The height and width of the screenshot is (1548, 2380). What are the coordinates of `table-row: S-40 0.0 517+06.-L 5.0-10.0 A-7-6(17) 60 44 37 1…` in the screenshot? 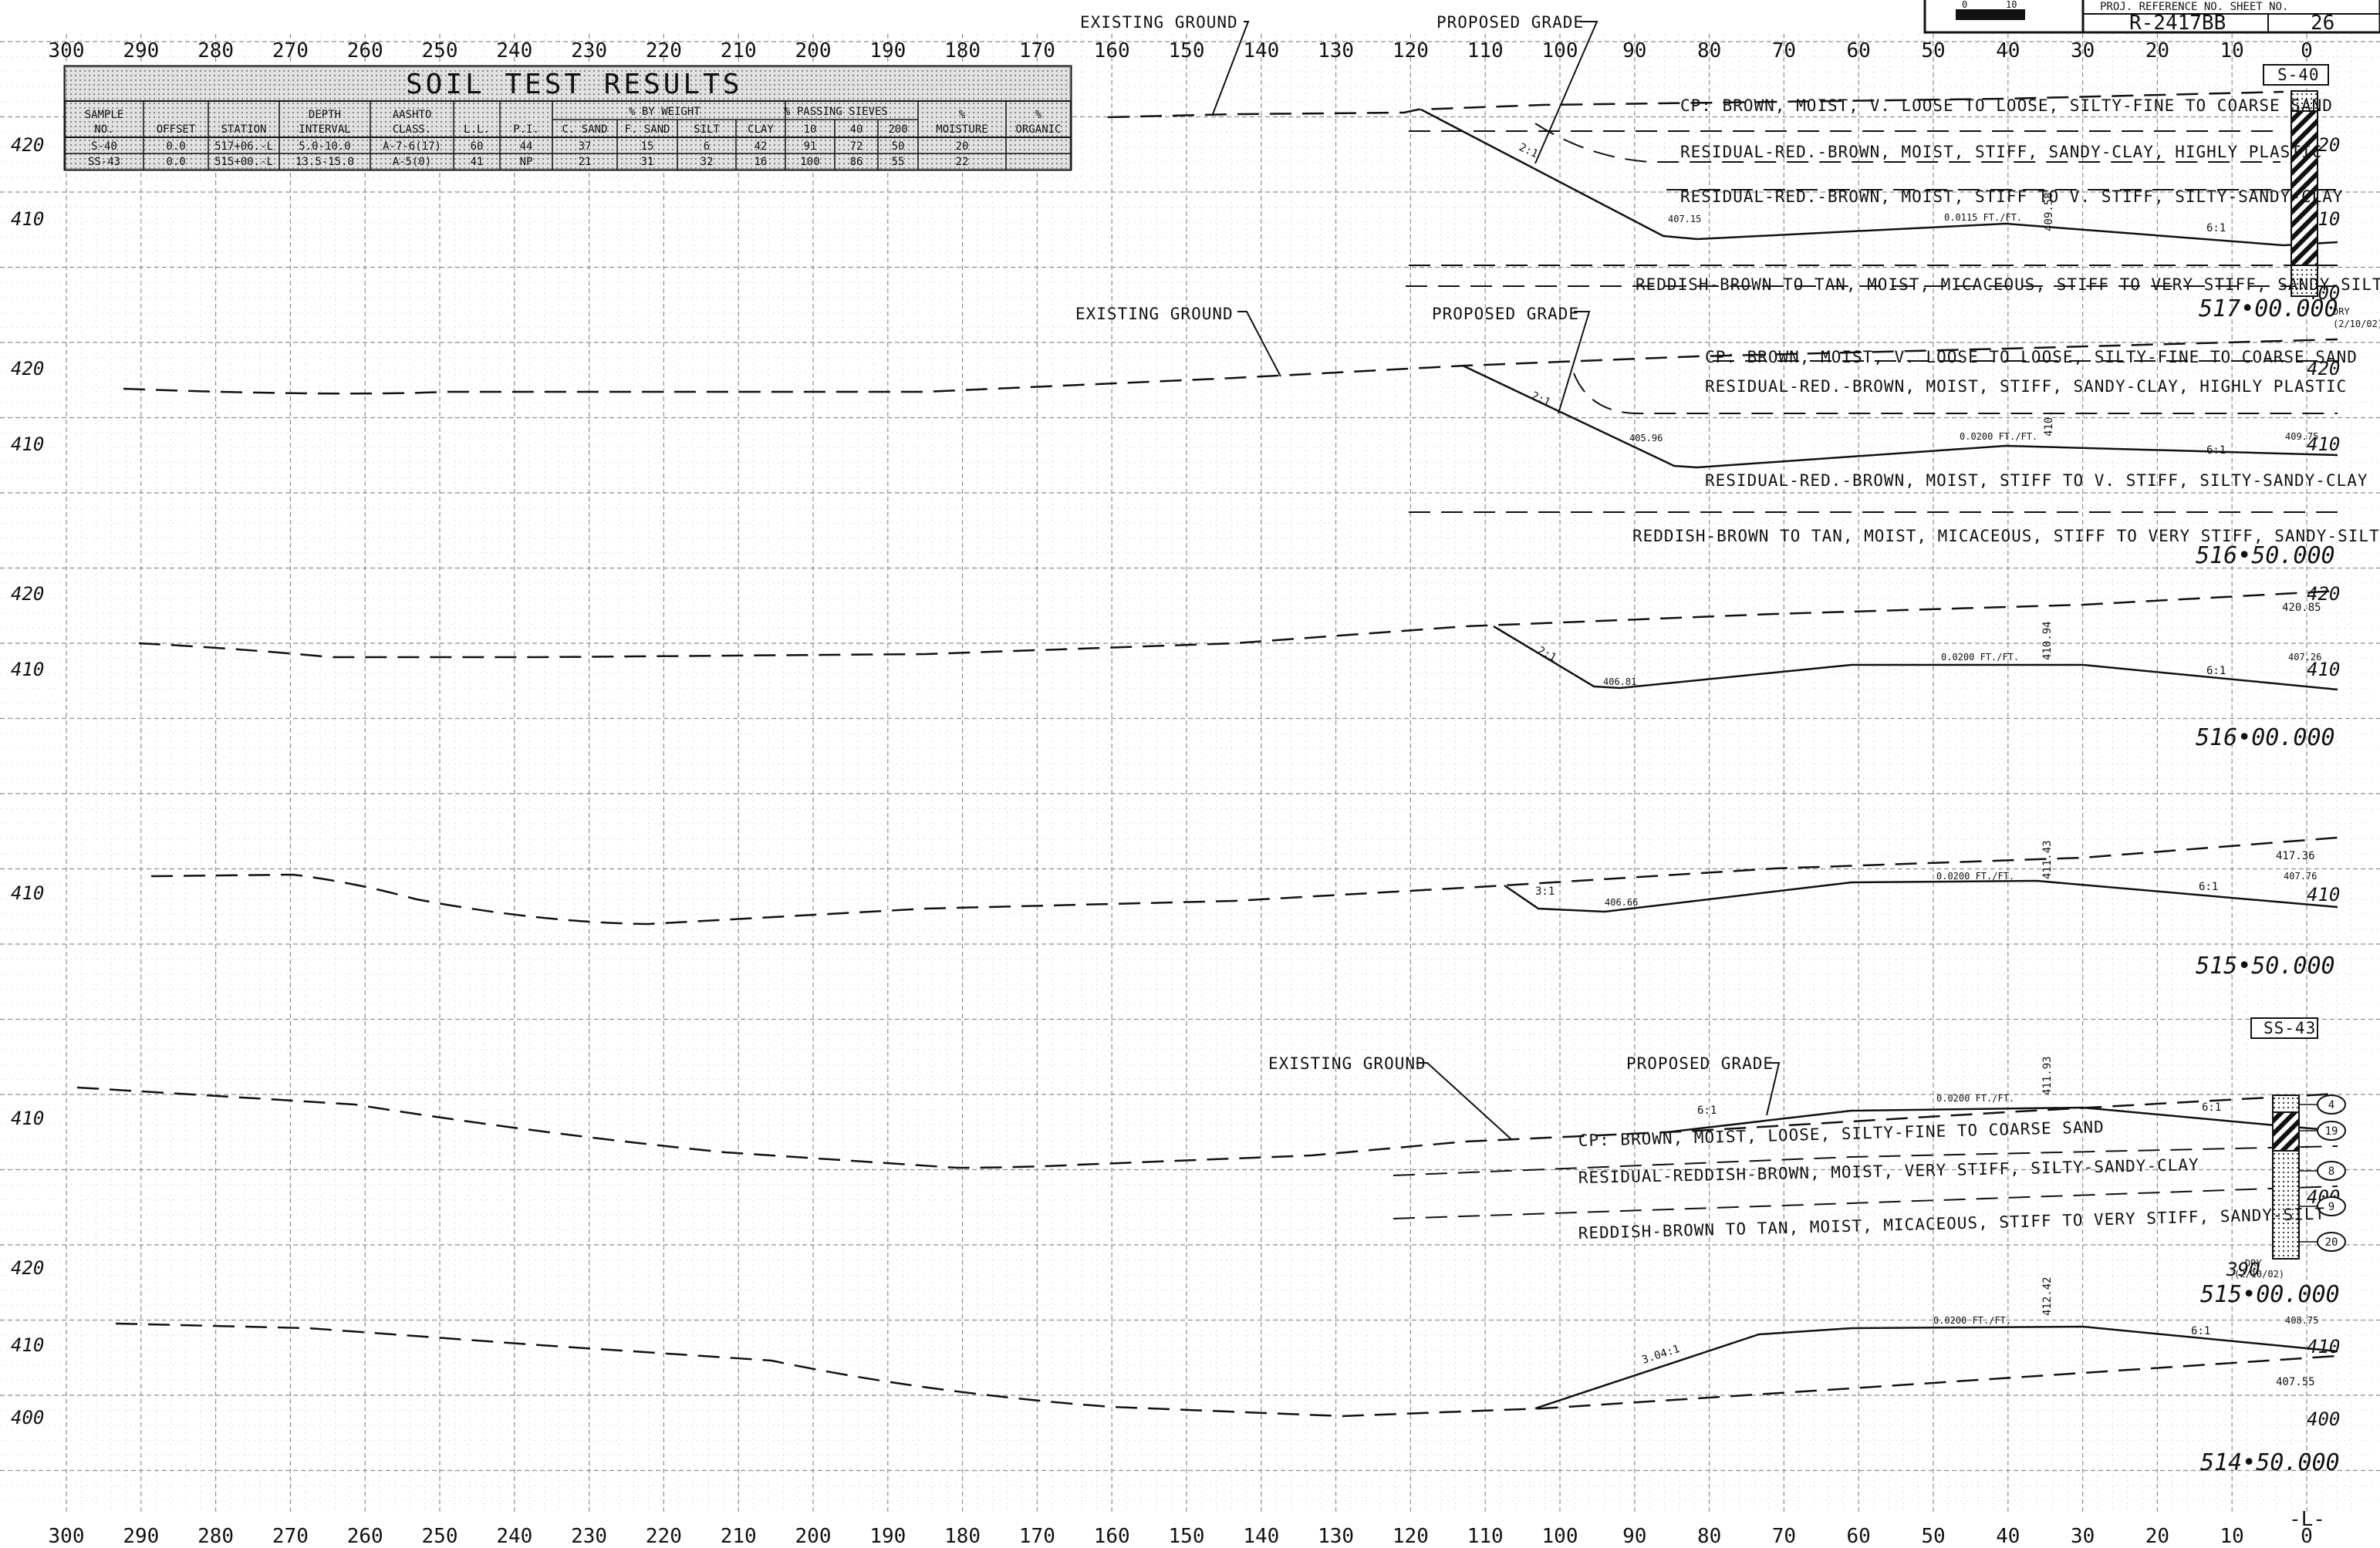 It's located at (529, 146).